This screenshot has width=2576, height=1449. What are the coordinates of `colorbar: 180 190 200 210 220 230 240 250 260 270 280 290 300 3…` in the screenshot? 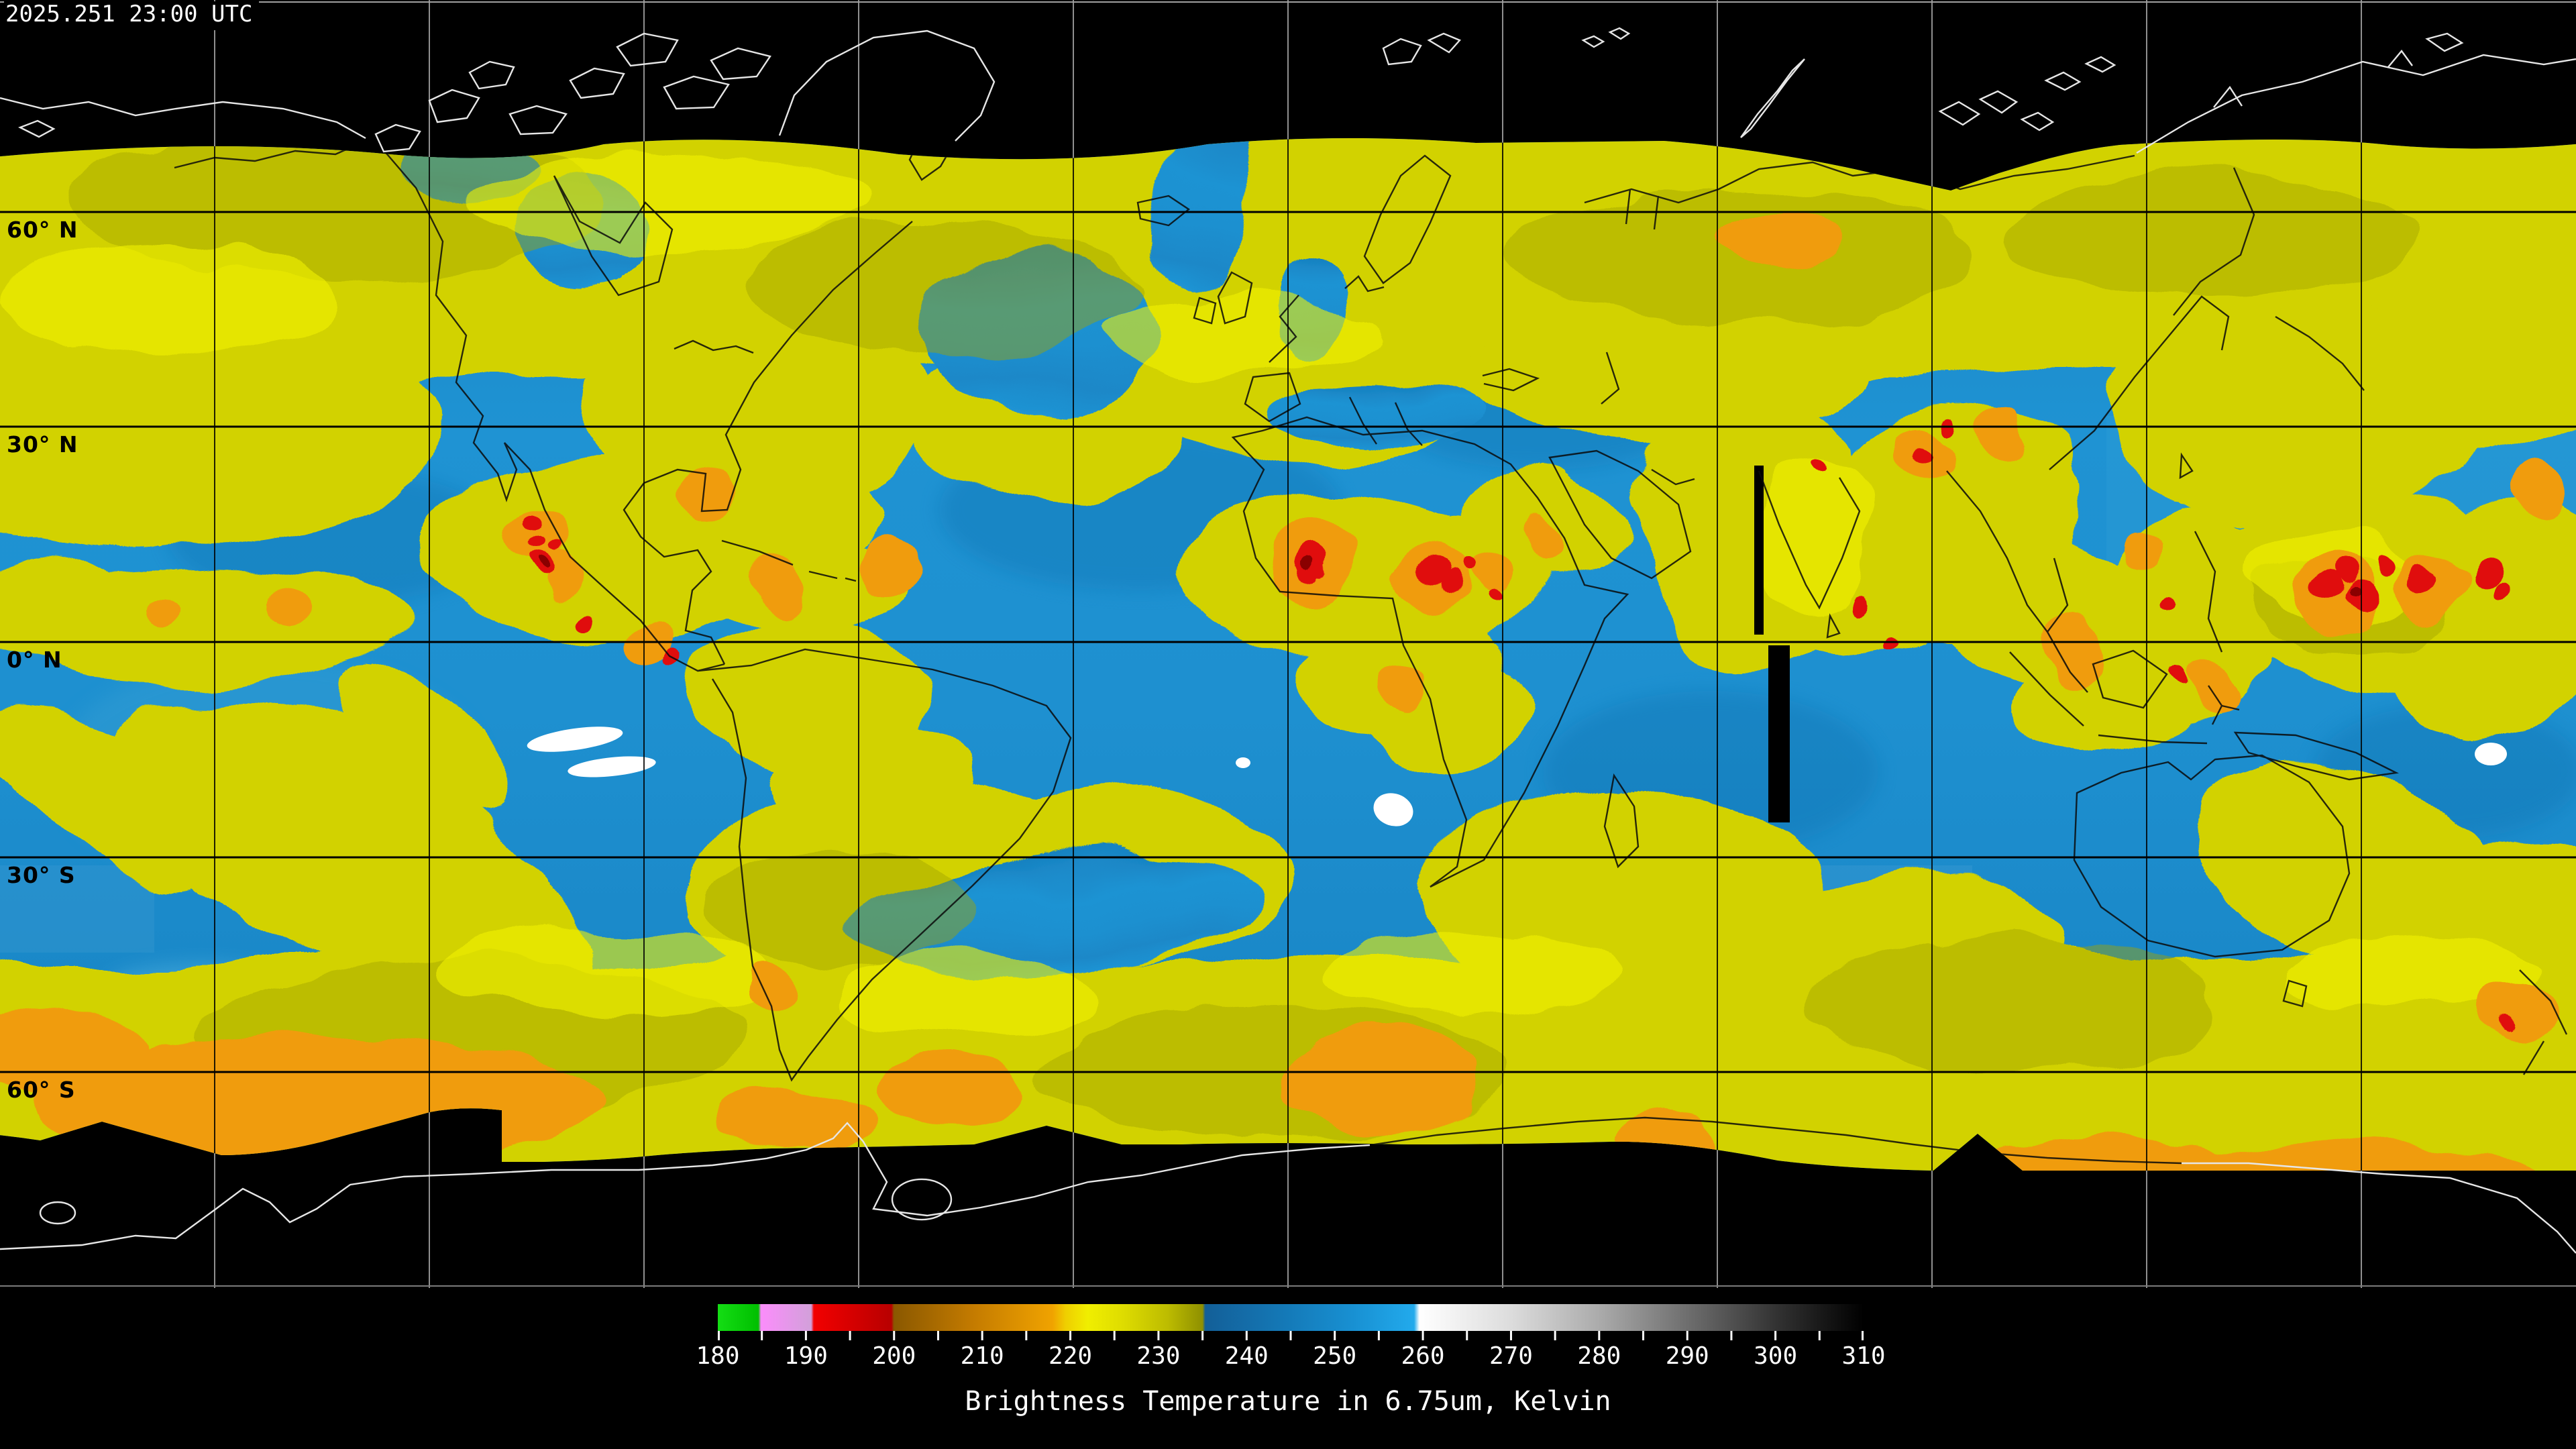 It's located at (1291, 1341).